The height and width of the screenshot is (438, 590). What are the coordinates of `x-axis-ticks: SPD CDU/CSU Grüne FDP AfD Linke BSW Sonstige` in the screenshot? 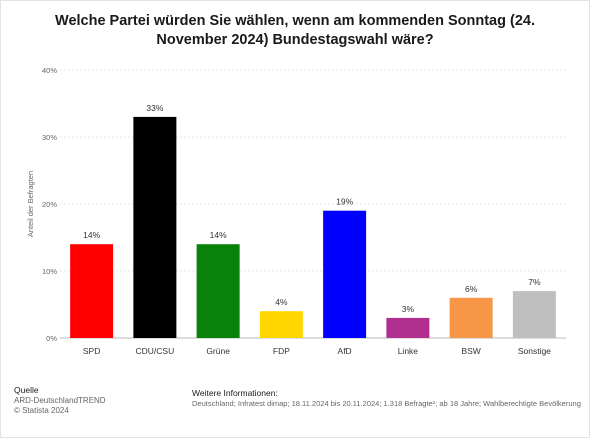 It's located at (317, 351).